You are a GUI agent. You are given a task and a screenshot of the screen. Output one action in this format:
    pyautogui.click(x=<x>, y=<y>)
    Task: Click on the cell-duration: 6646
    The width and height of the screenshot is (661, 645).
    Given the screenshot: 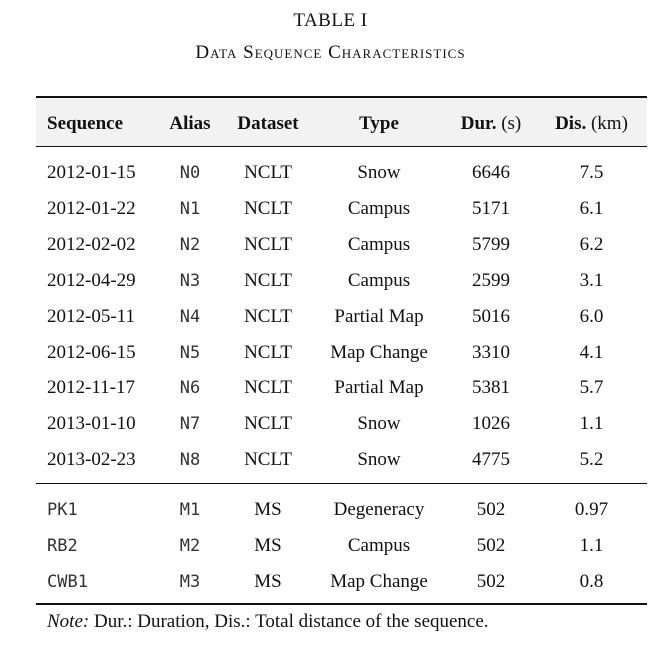 What is the action you would take?
    pyautogui.click(x=491, y=172)
    